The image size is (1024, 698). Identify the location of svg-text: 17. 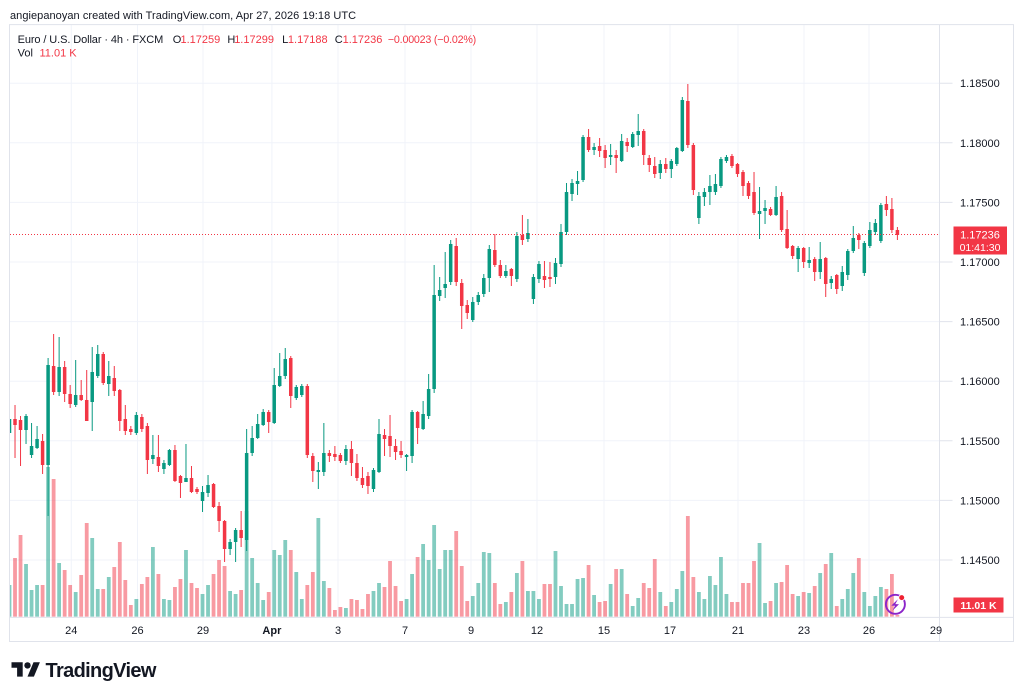
(670, 631).